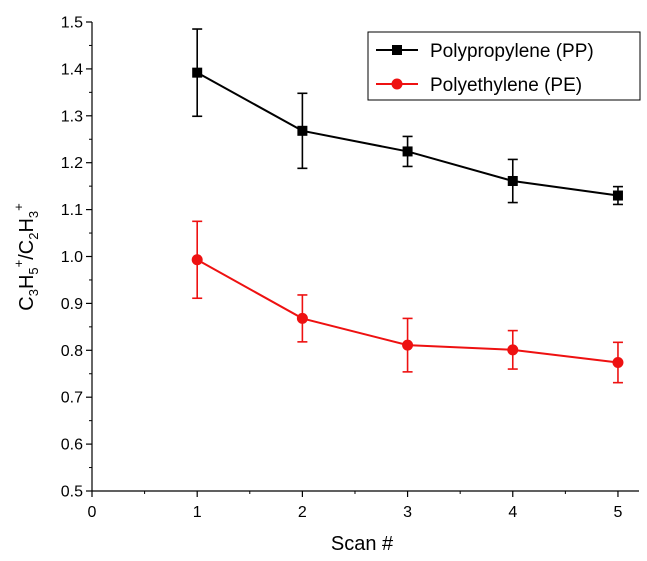 This screenshot has height=561, width=647. I want to click on legend: Polypropylene (PP) Polyethylene (PE), so click(504, 66).